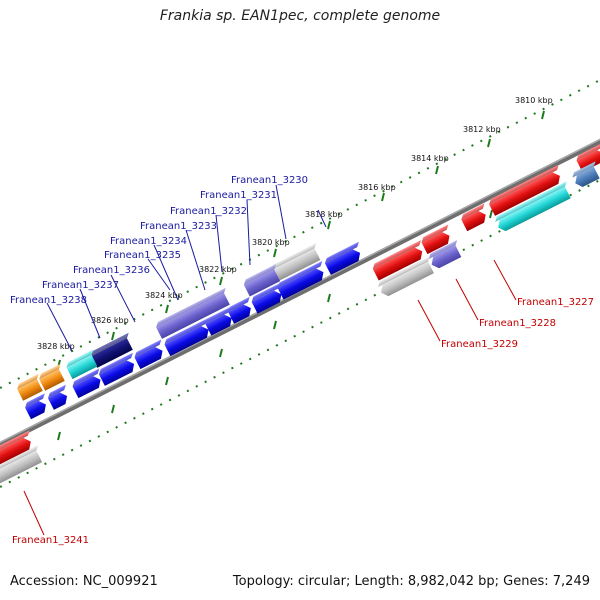  I want to click on gene-label-franean1-3233: Franean1_3233, so click(178, 226).